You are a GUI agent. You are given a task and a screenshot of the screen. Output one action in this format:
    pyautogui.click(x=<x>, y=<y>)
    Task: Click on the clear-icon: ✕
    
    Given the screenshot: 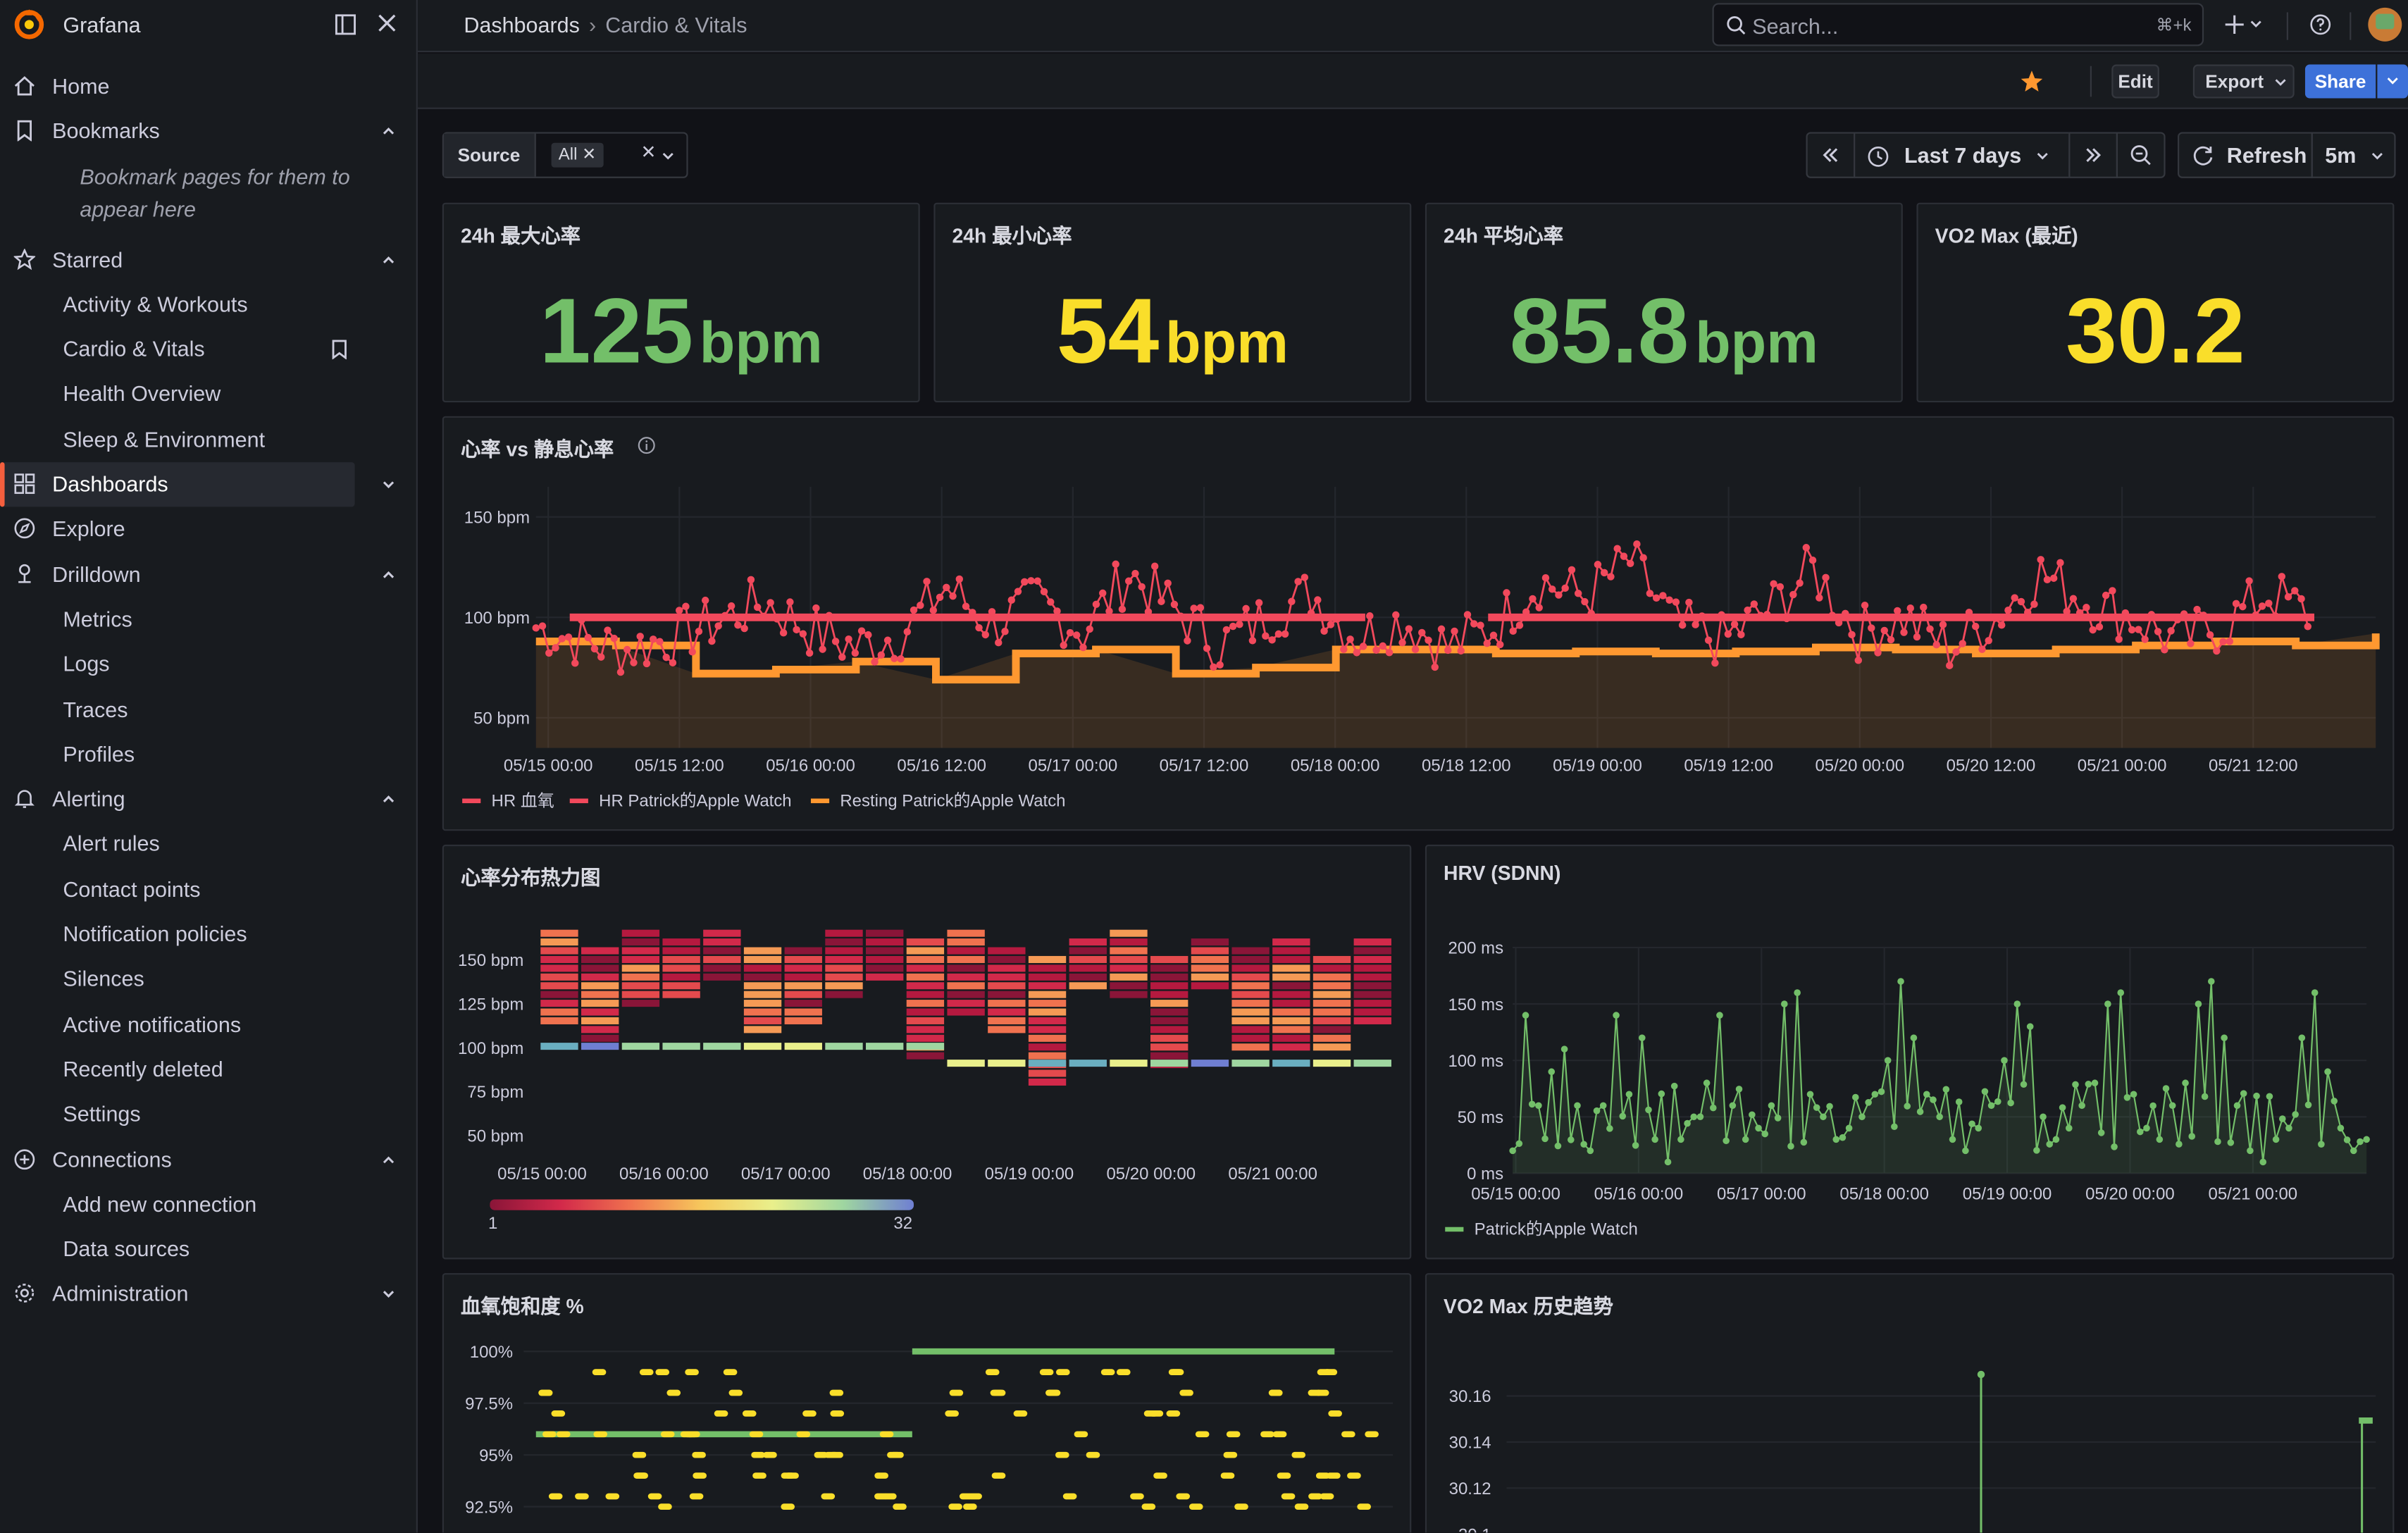 What is the action you would take?
    pyautogui.click(x=648, y=152)
    